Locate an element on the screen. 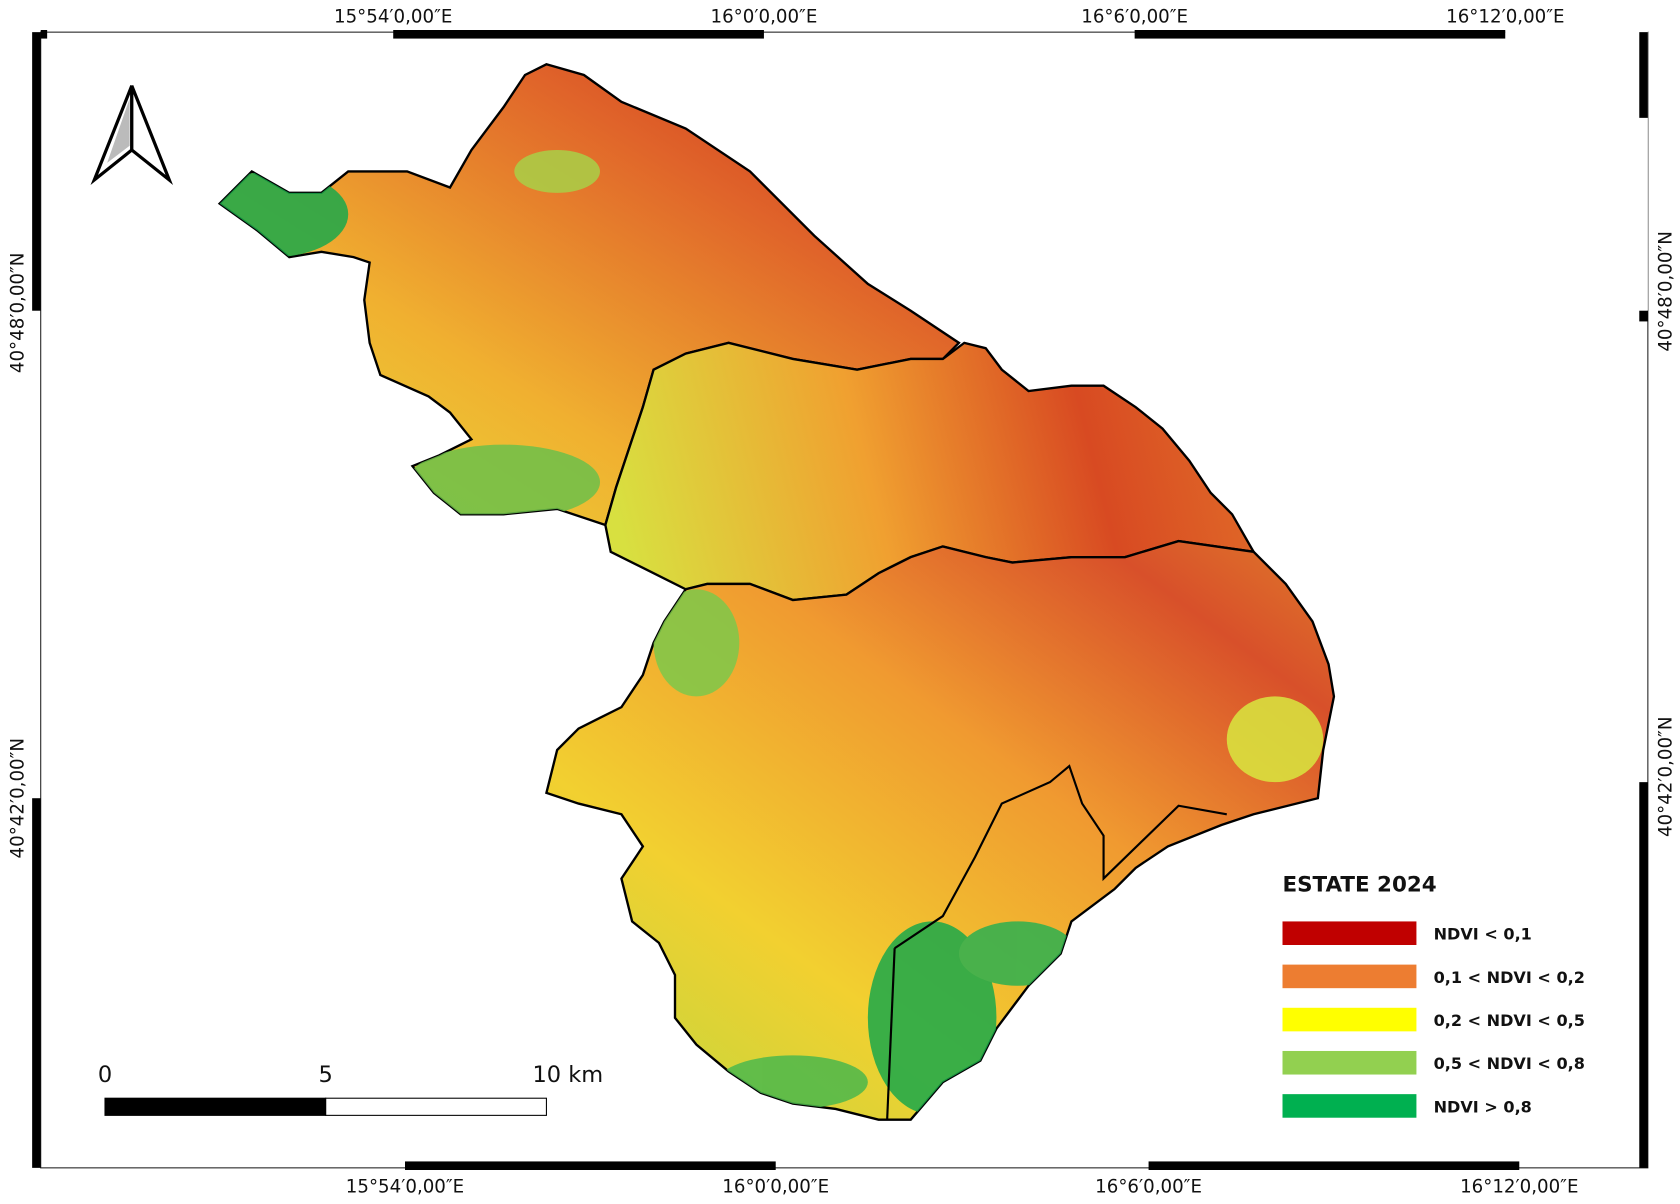 The width and height of the screenshot is (1680, 1204). scale-label: 10 km is located at coordinates (567, 1075).